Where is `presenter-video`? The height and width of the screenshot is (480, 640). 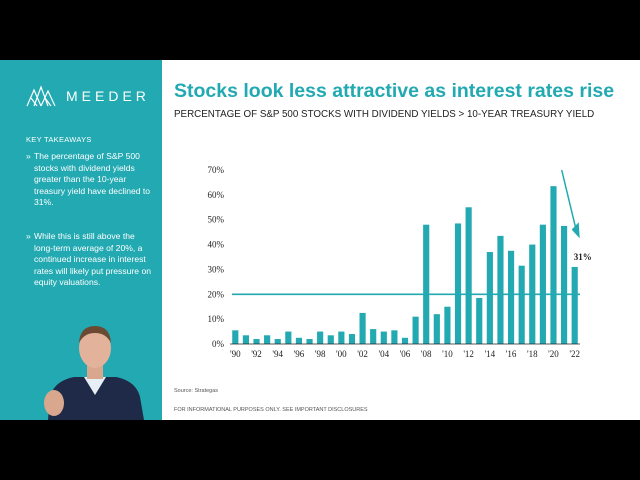 presenter-video is located at coordinates (94, 373).